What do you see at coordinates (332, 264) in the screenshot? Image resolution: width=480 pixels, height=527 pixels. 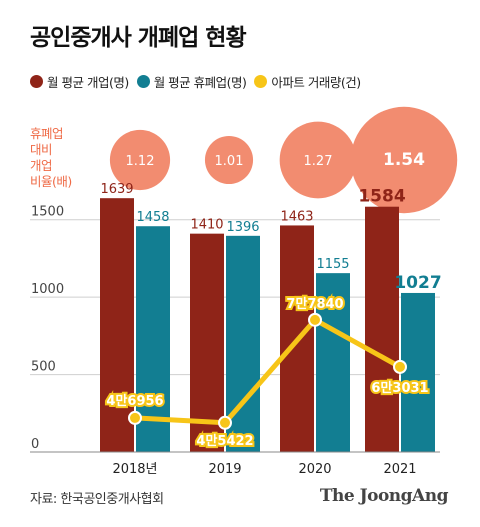 I see `bar-label-close-2: 1155` at bounding box center [332, 264].